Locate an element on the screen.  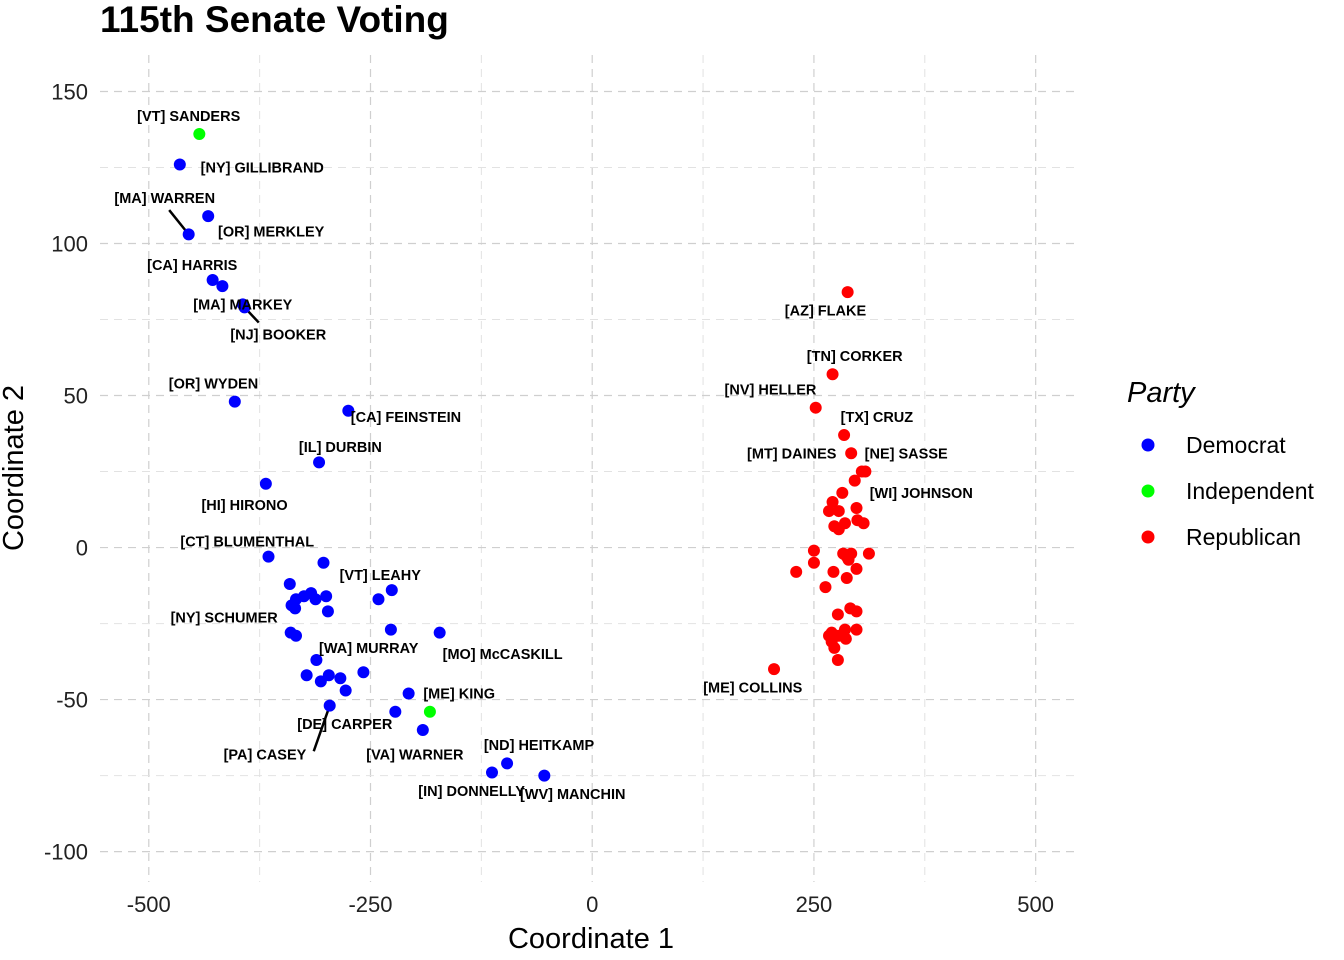
legend-label-independent: Independent is located at coordinates (1250, 491).